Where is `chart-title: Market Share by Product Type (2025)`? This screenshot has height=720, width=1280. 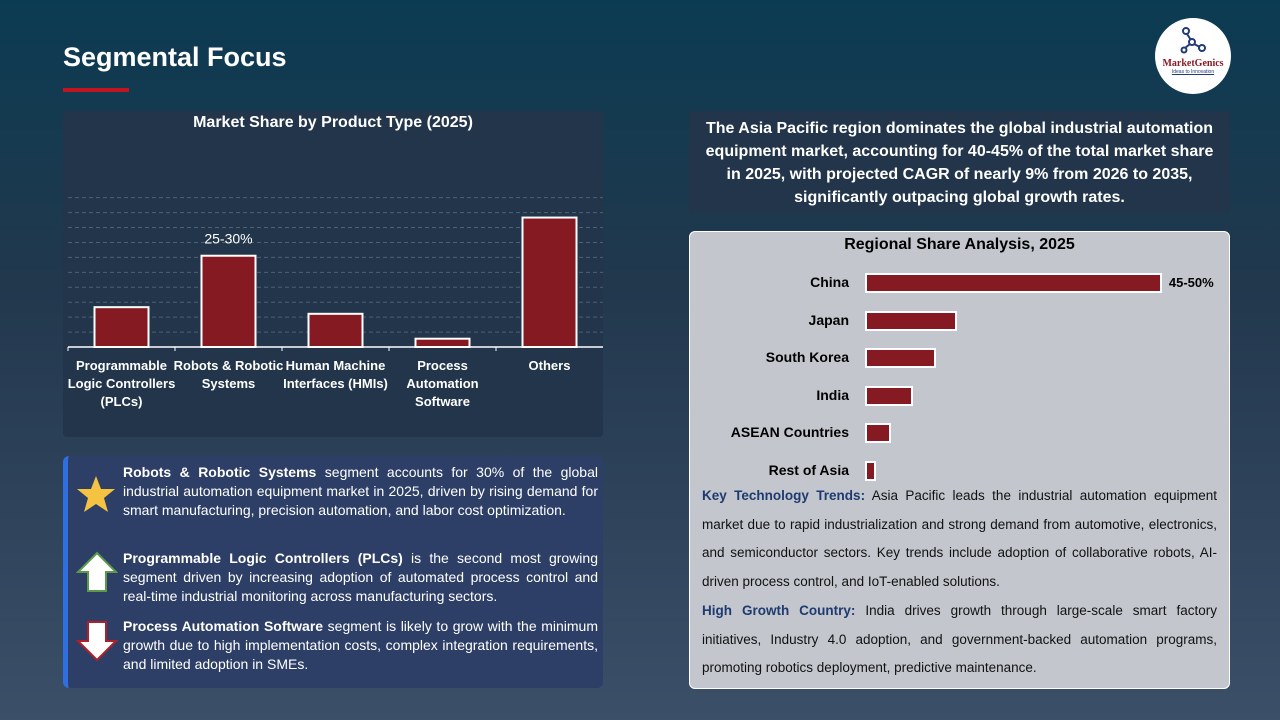
chart-title: Market Share by Product Type (2025) is located at coordinates (333, 122).